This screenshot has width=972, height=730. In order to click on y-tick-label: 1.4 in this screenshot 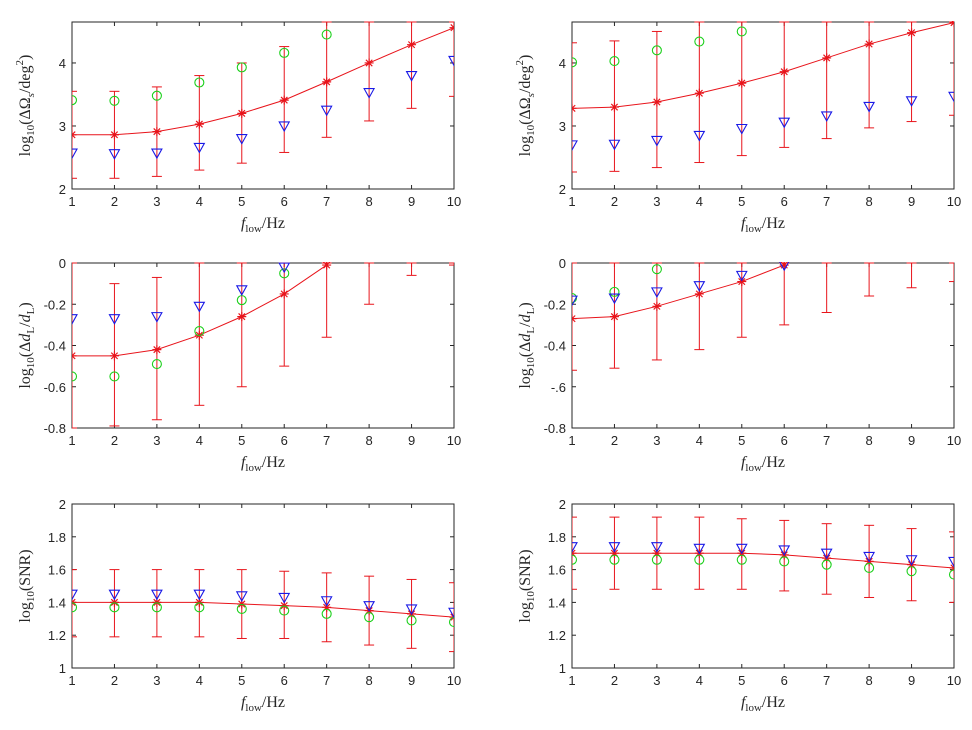, I will do `click(57, 602)`.